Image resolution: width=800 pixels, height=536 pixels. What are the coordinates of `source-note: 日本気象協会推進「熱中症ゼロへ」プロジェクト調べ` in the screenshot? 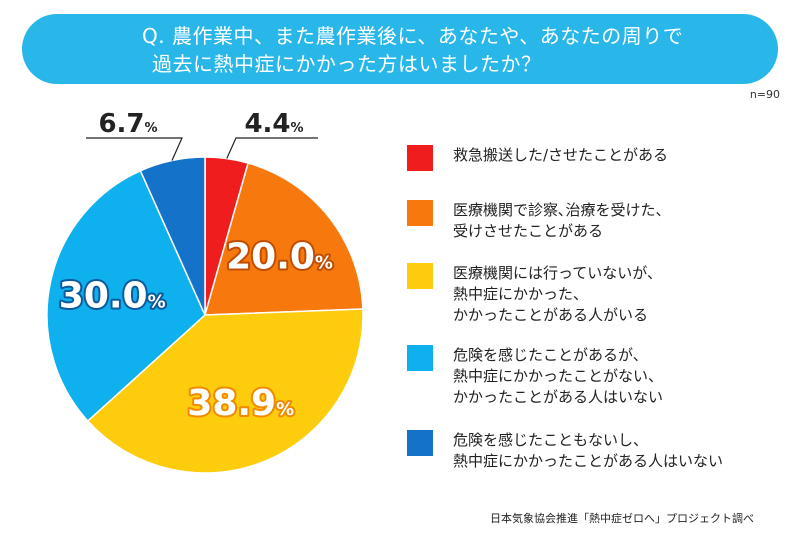 It's located at (622, 518).